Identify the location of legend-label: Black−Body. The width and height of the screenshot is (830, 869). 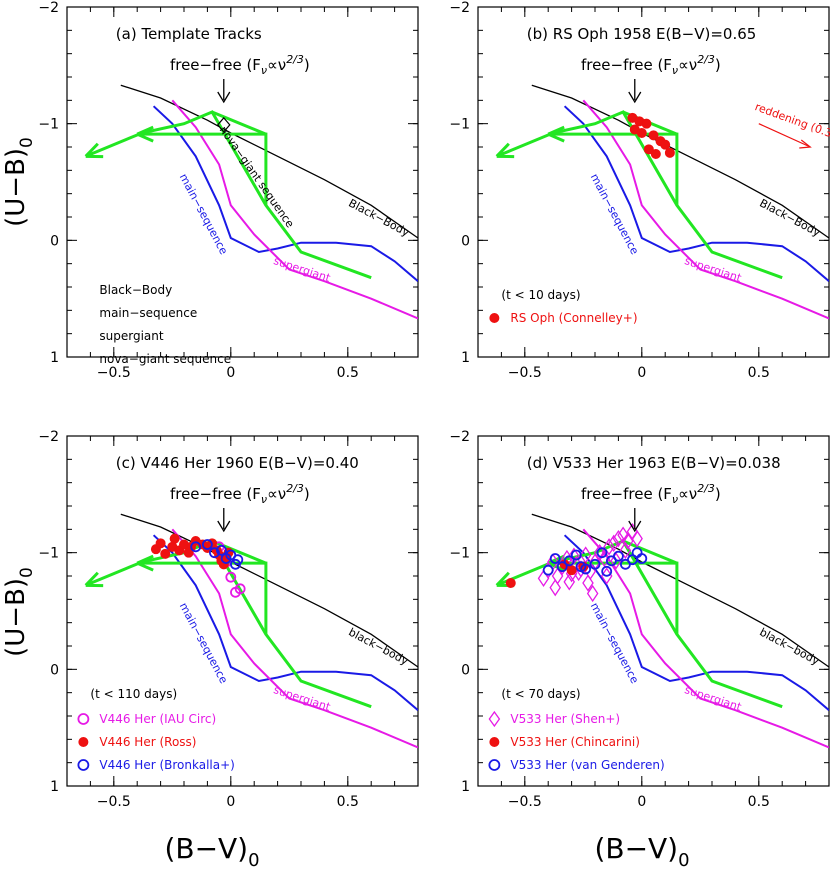
(135, 290).